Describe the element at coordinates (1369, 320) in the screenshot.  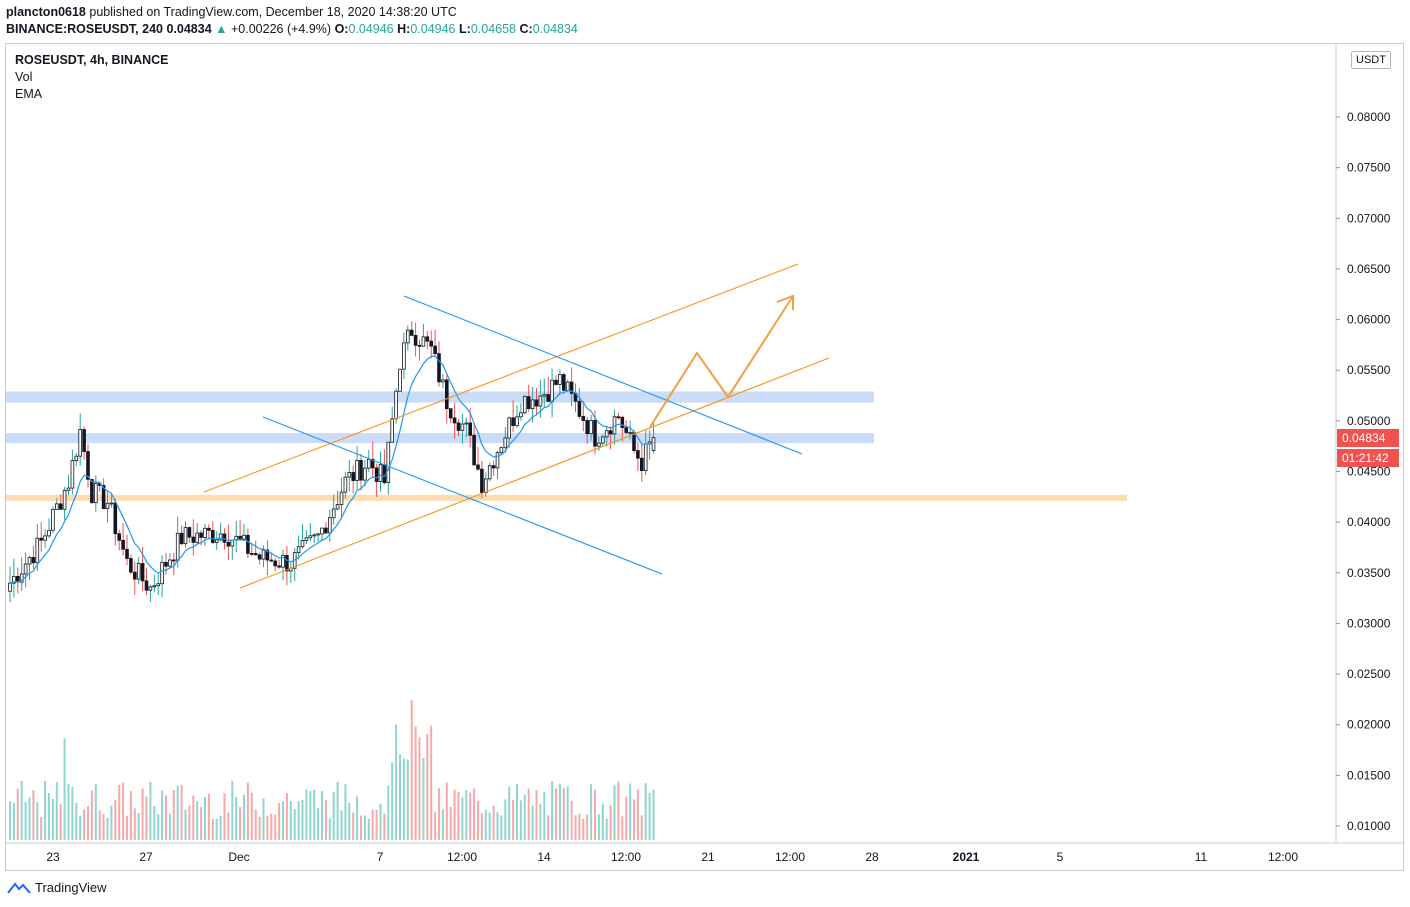
I see `price-tick-label: 0.06000` at that location.